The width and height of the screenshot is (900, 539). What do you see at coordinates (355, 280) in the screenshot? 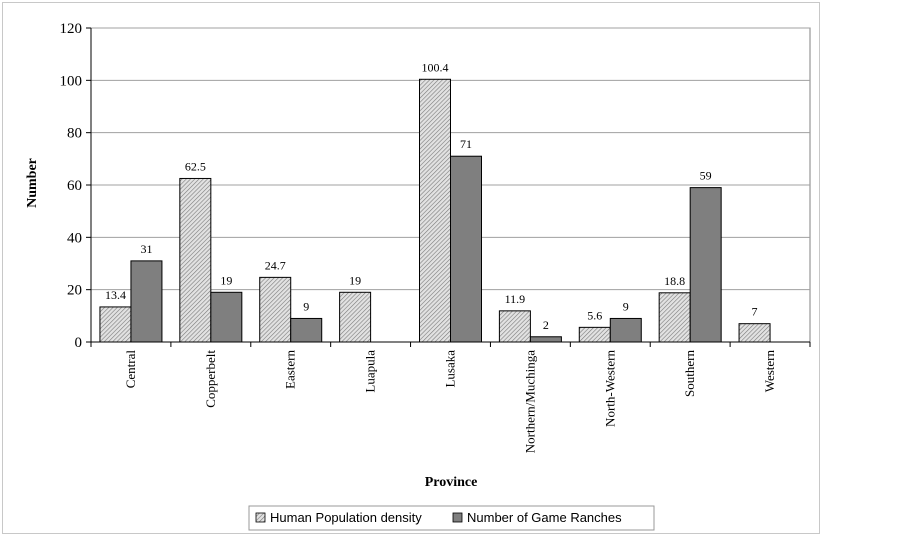
I see `data-label-population-density: 19` at bounding box center [355, 280].